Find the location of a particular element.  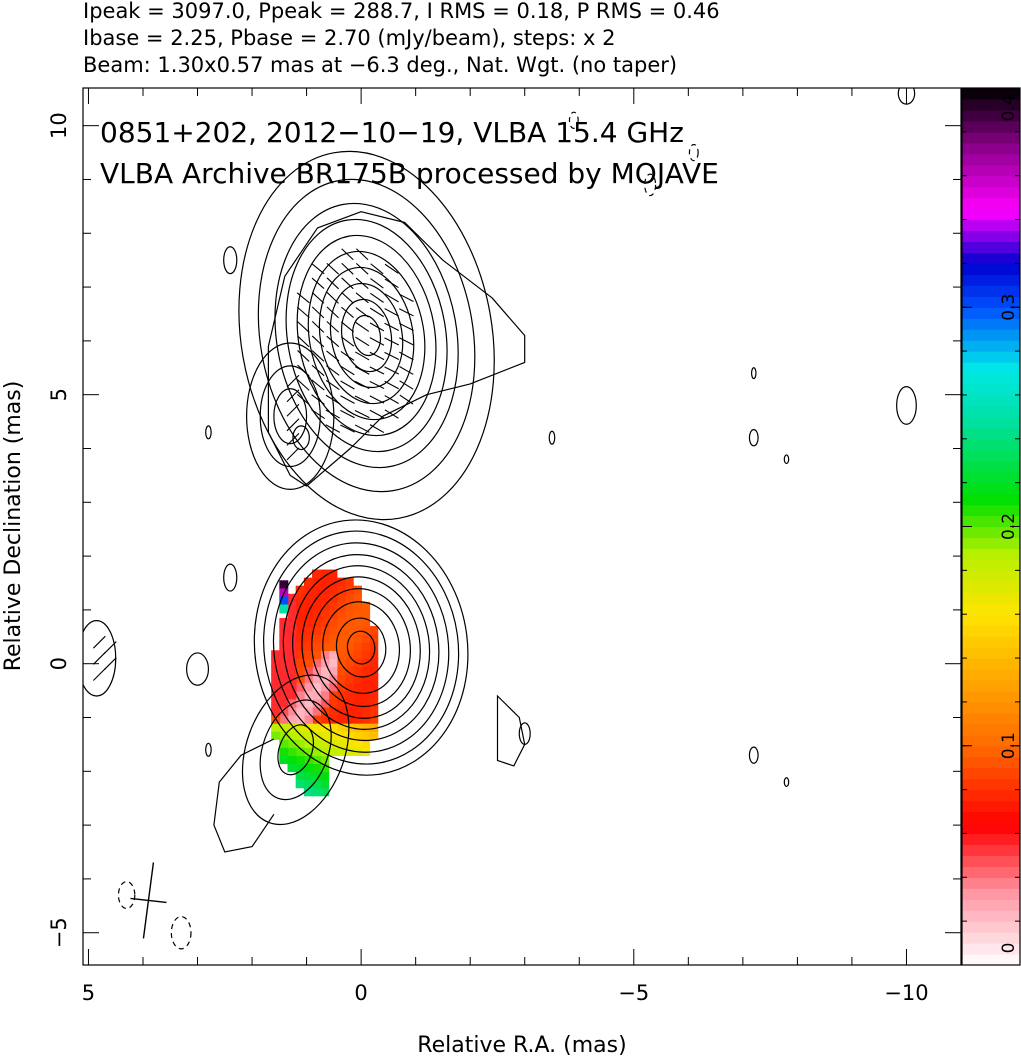

colorbar-tick-label: 0.3 is located at coordinates (1009, 307).